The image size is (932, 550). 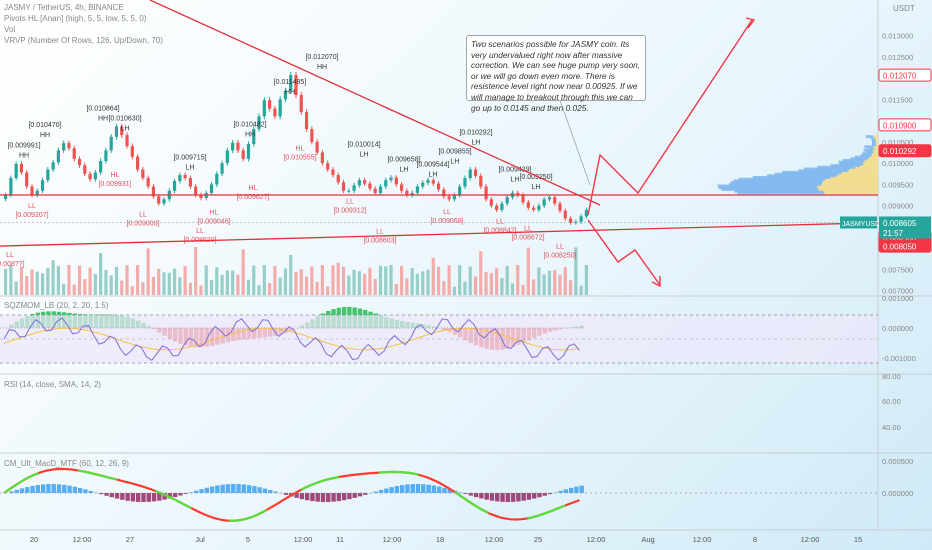 I want to click on time-tick: 27, so click(x=130, y=539).